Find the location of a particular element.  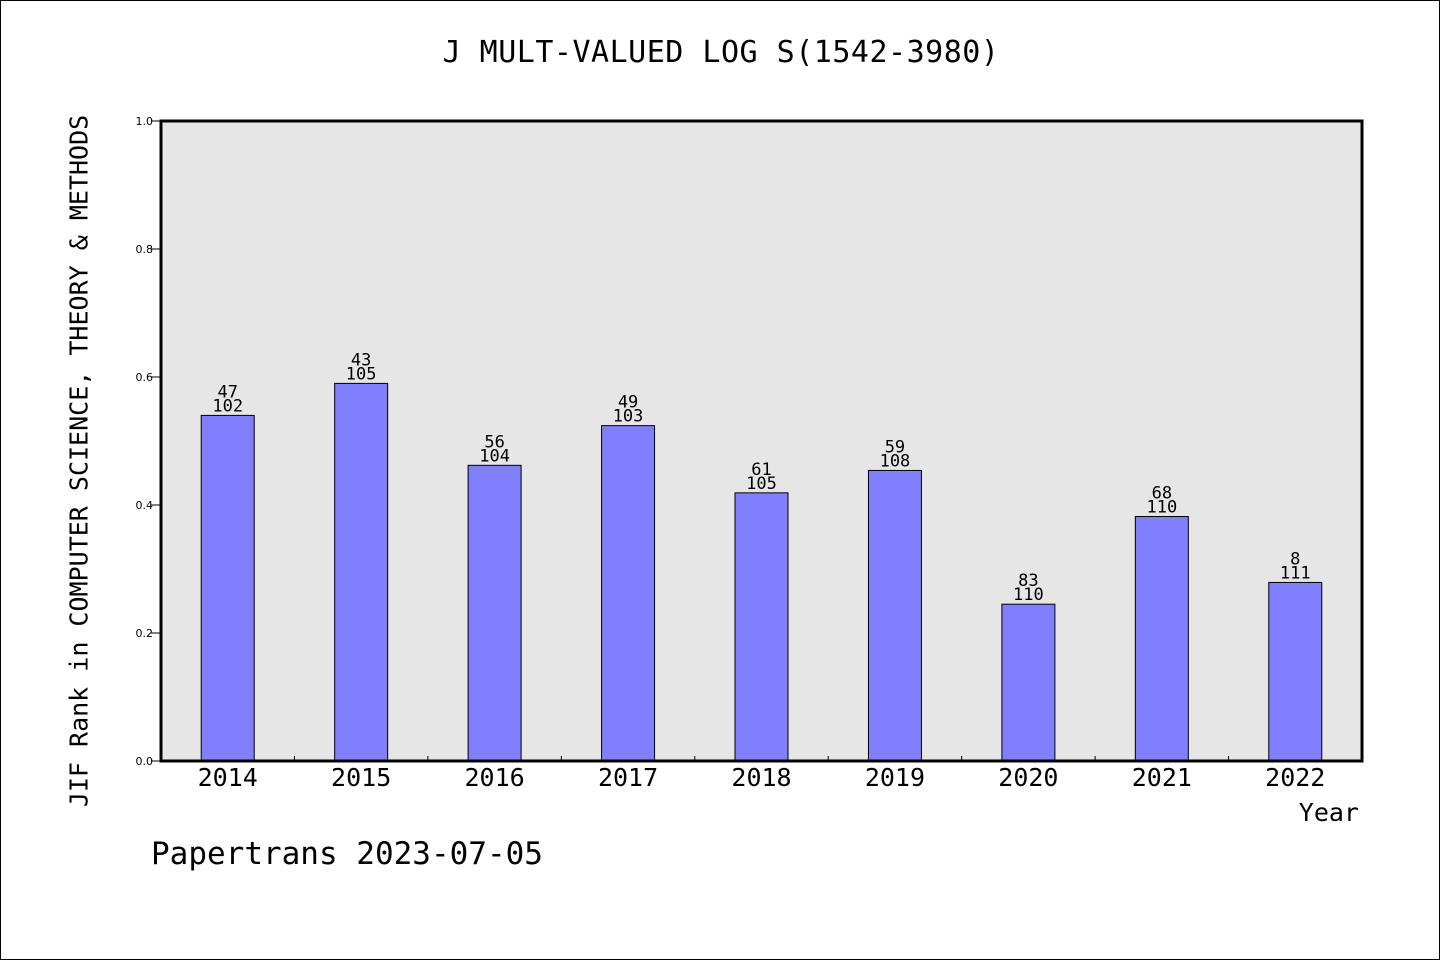

bar-total-label: 103 is located at coordinates (628, 417).